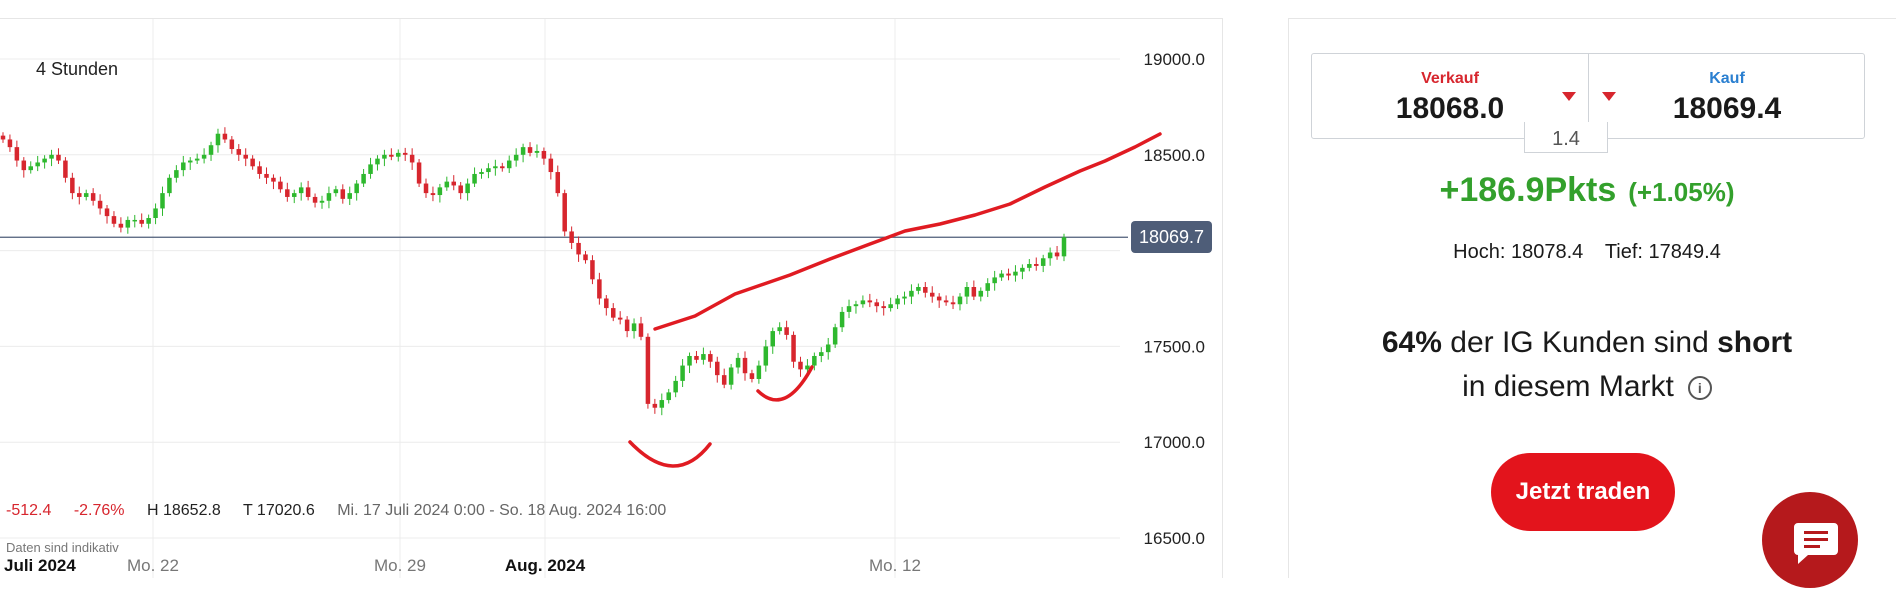 The width and height of the screenshot is (1896, 592). Describe the element at coordinates (1816, 543) in the screenshot. I see `chat-bubble-icon` at that location.